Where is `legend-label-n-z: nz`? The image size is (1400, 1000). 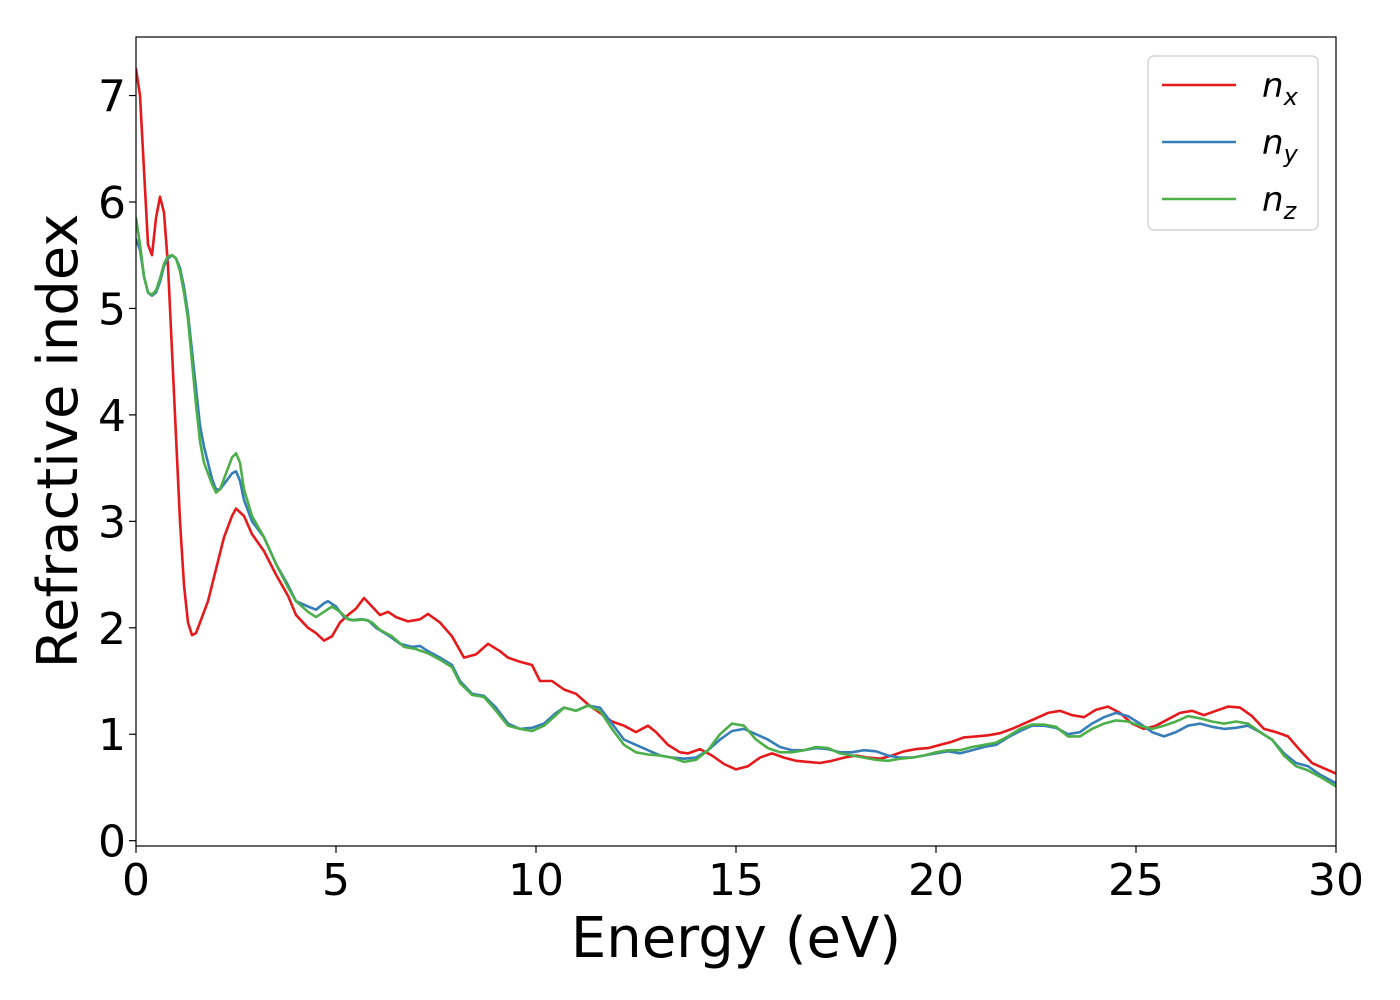
legend-label-n-z: nz is located at coordinates (1280, 202).